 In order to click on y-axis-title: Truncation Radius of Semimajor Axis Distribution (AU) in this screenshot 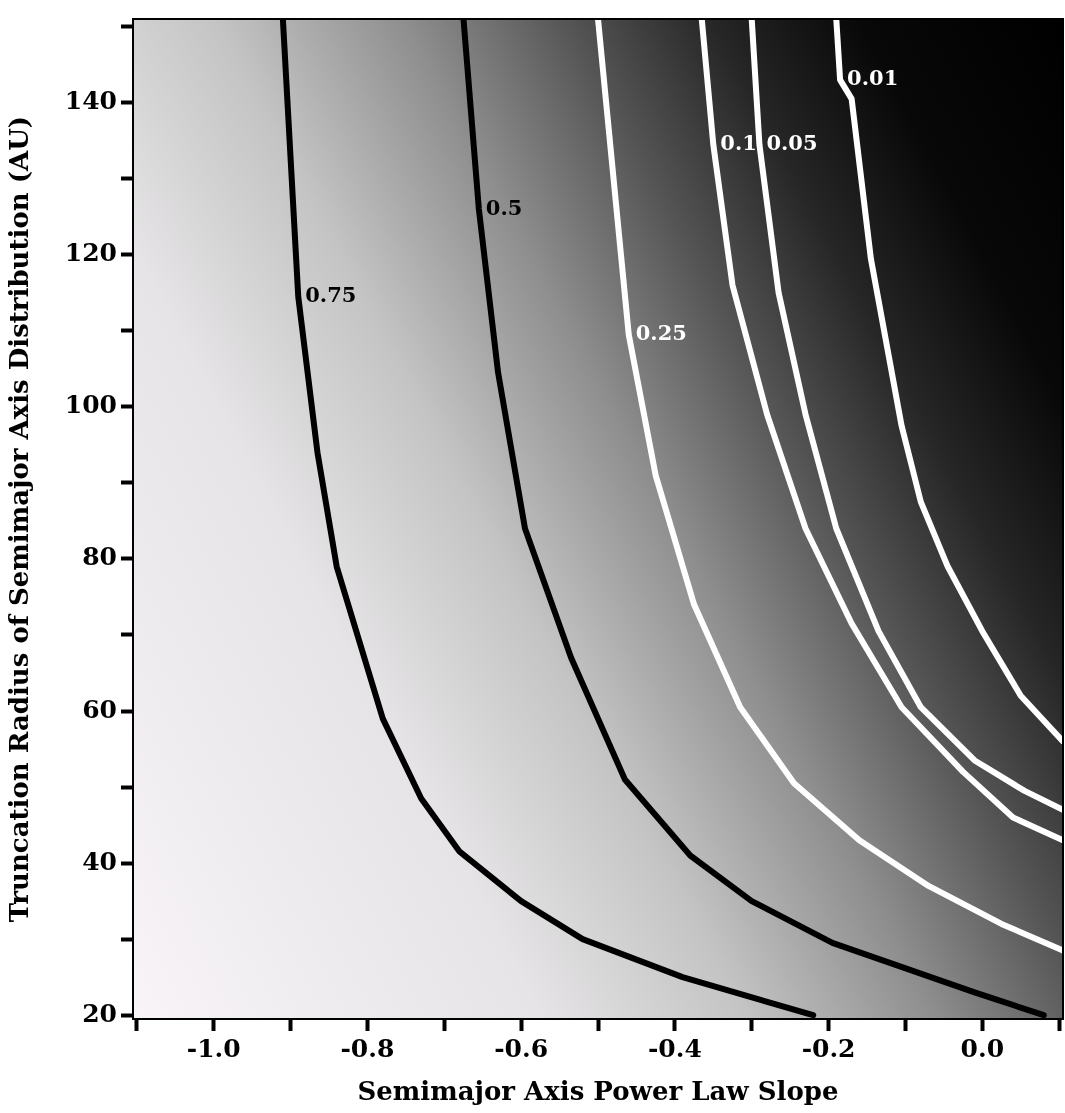, I will do `click(19, 519)`.